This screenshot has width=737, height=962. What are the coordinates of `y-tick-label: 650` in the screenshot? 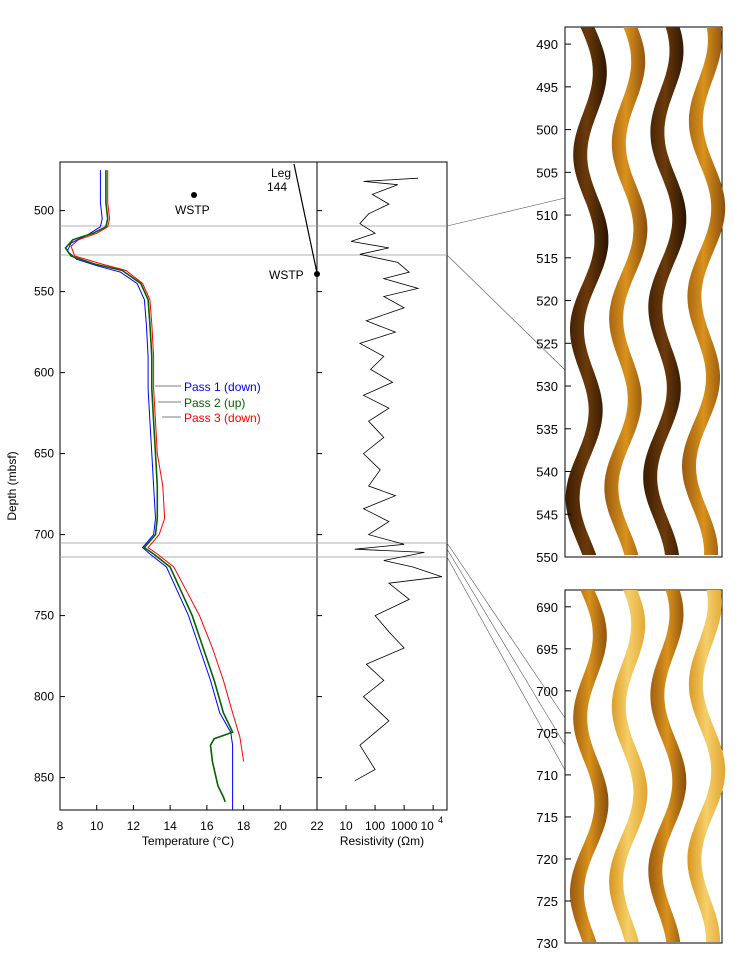 It's located at (44, 454).